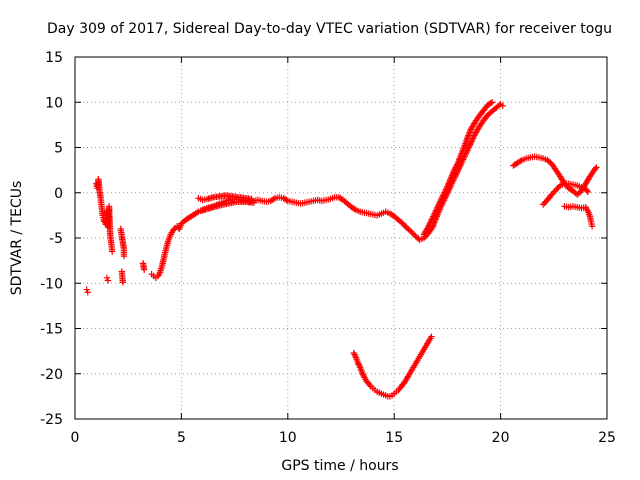 The width and height of the screenshot is (640, 480). What do you see at coordinates (51, 330) in the screenshot?
I see `y-tick-label: -15` at bounding box center [51, 330].